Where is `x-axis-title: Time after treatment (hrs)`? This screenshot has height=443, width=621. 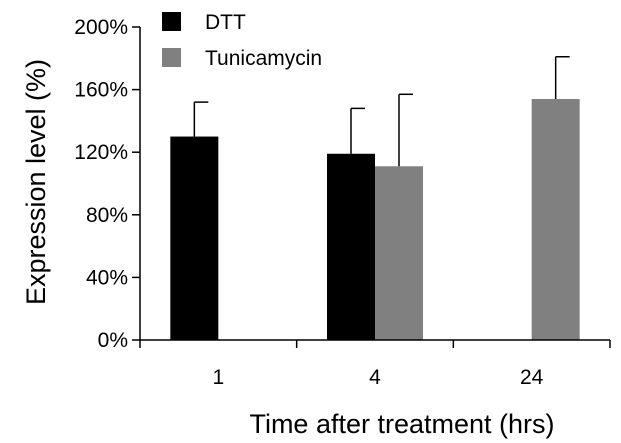 x-axis-title: Time after treatment (hrs) is located at coordinates (401, 424).